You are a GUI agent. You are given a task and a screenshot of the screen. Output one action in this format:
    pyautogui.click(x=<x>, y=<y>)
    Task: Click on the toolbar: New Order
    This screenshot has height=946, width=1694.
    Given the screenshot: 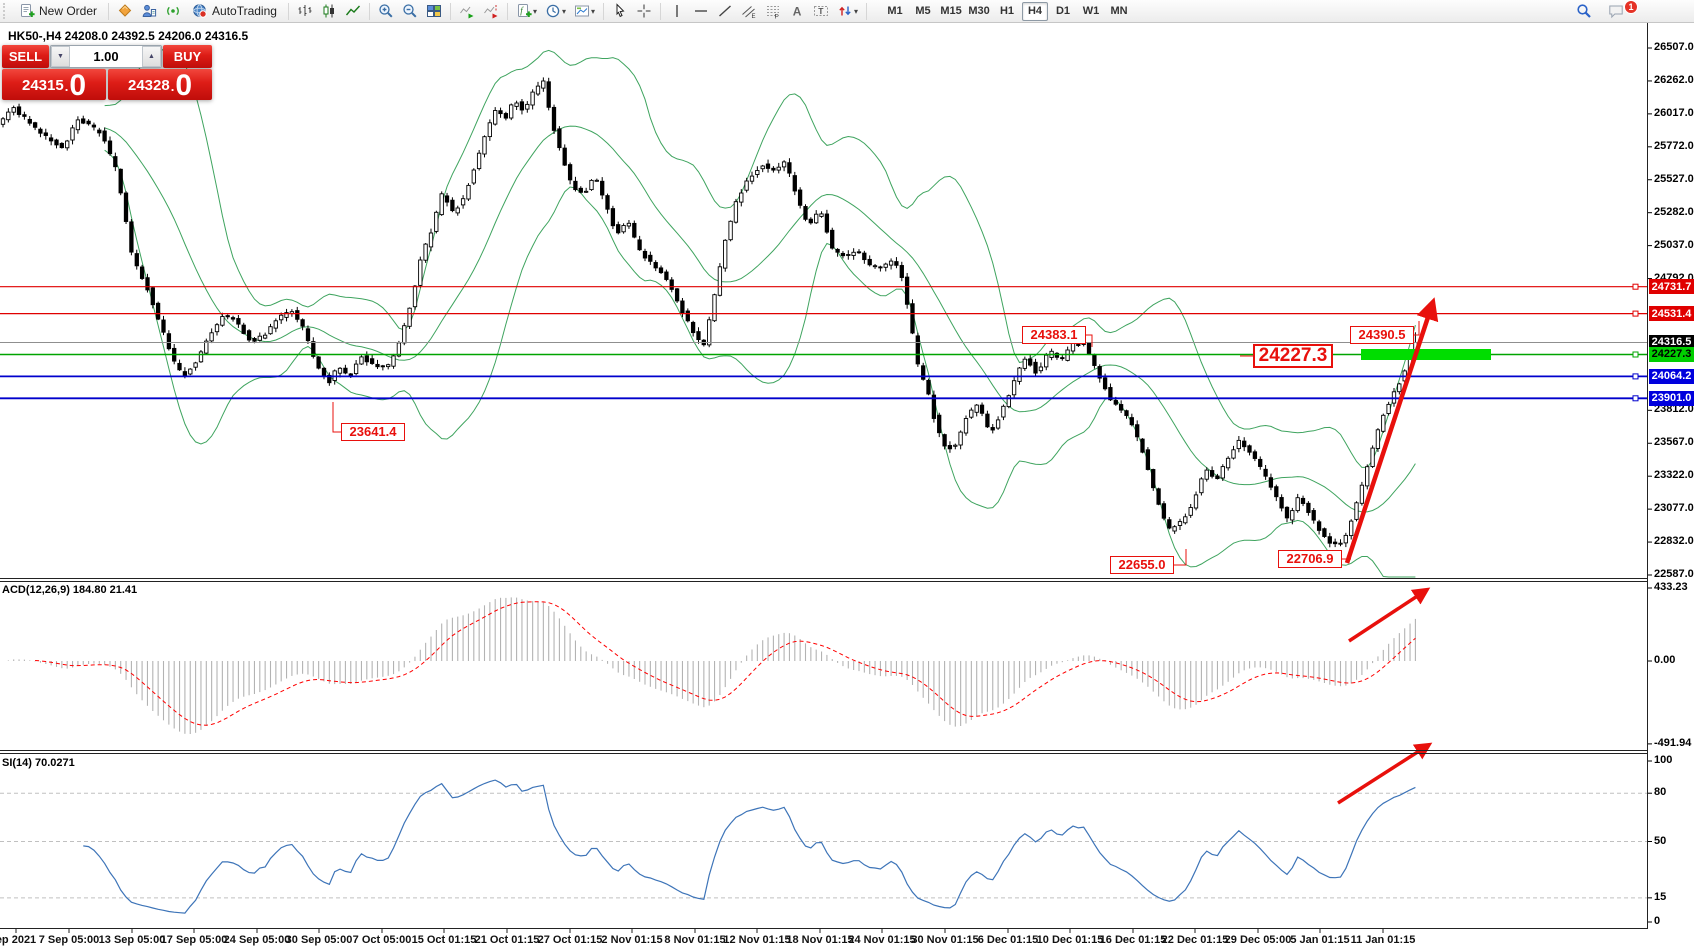 What is the action you would take?
    pyautogui.click(x=847, y=11)
    